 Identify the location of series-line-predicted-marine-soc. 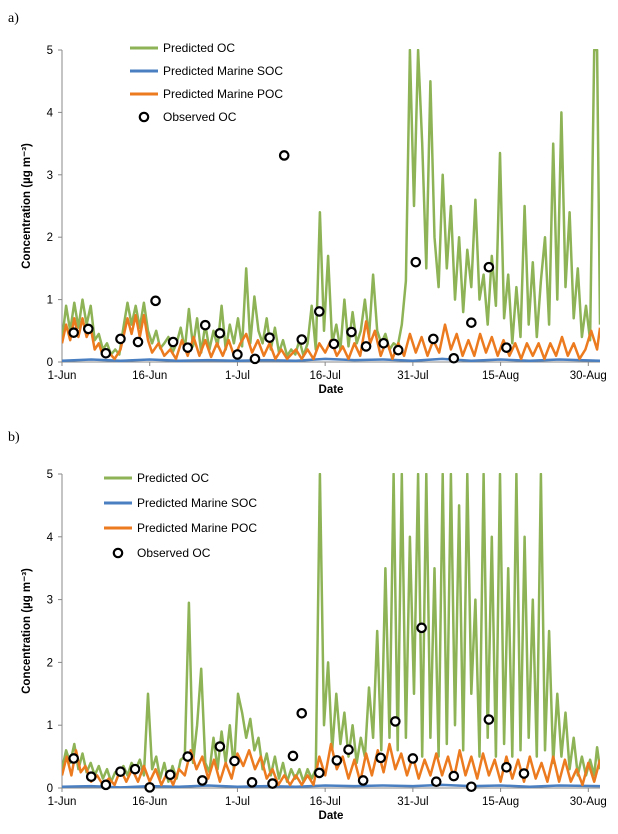
(331, 359).